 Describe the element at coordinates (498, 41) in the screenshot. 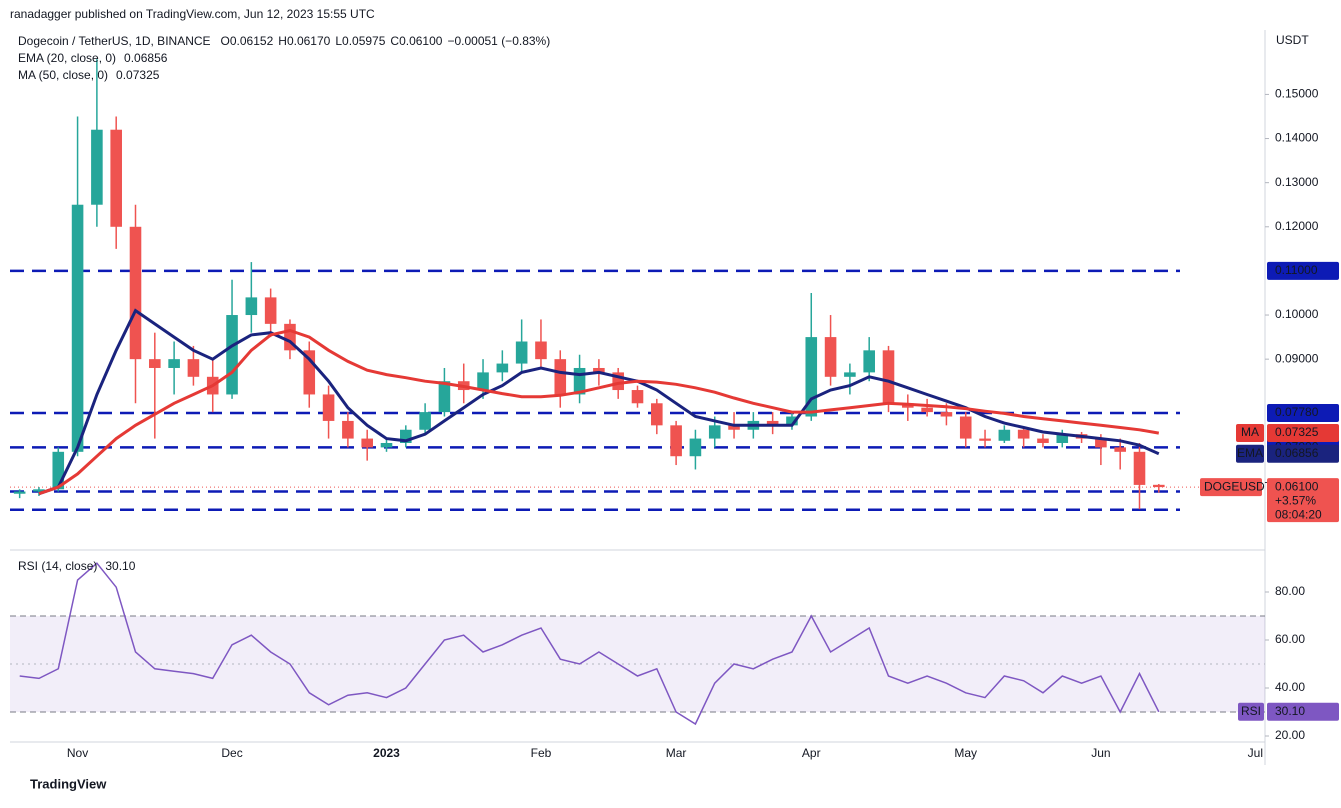

I see `change: −0.00051 (−0.83%)` at that location.